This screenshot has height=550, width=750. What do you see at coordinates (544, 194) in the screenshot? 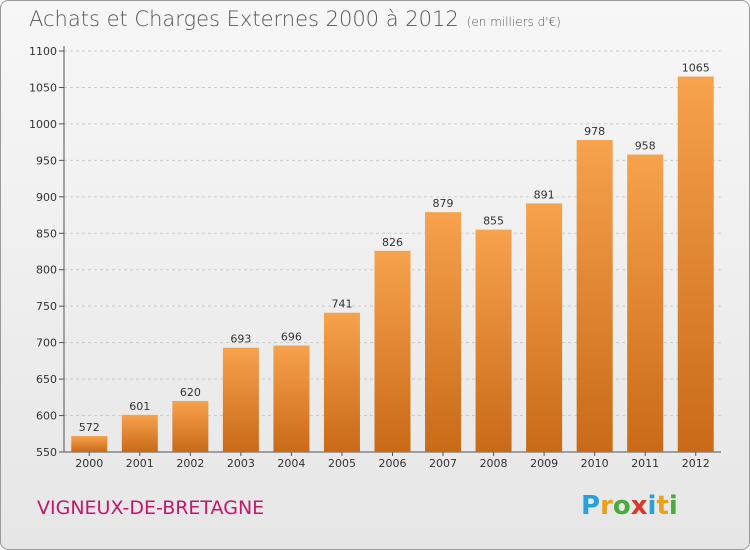
I see `bar-value-label: 891` at bounding box center [544, 194].